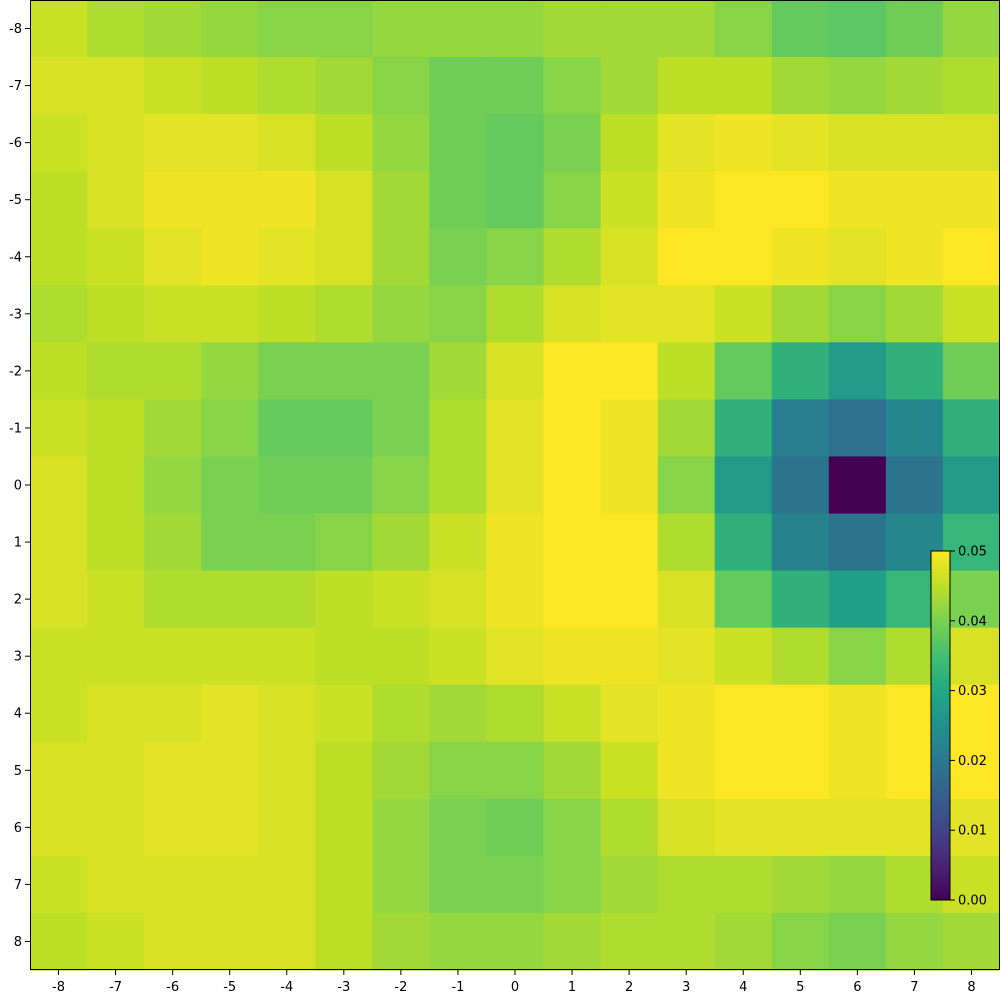 The height and width of the screenshot is (1000, 1000). I want to click on heatmap-cell-r0-c2, so click(629, 485).